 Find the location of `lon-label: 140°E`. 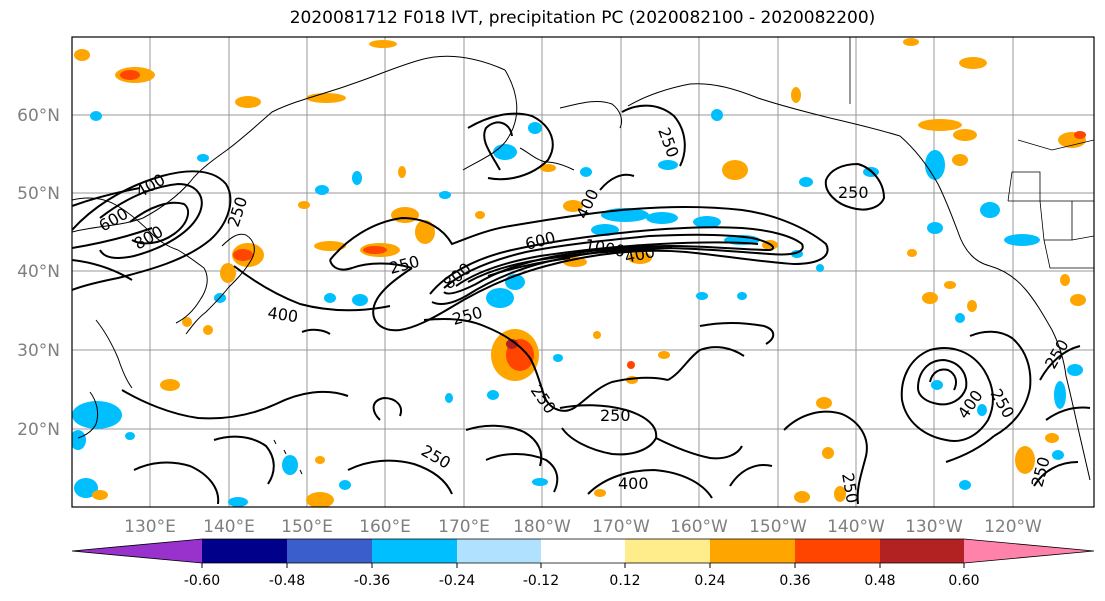

lon-label: 140°E is located at coordinates (229, 527).